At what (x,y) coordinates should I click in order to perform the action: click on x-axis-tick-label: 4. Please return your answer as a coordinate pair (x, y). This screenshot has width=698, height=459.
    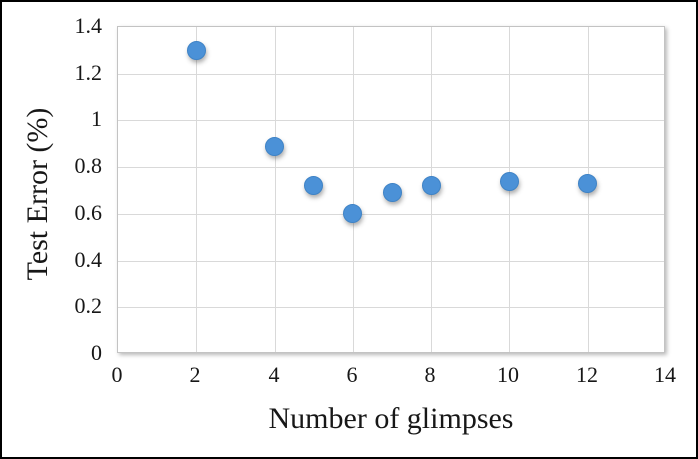
    Looking at the image, I should click on (274, 374).